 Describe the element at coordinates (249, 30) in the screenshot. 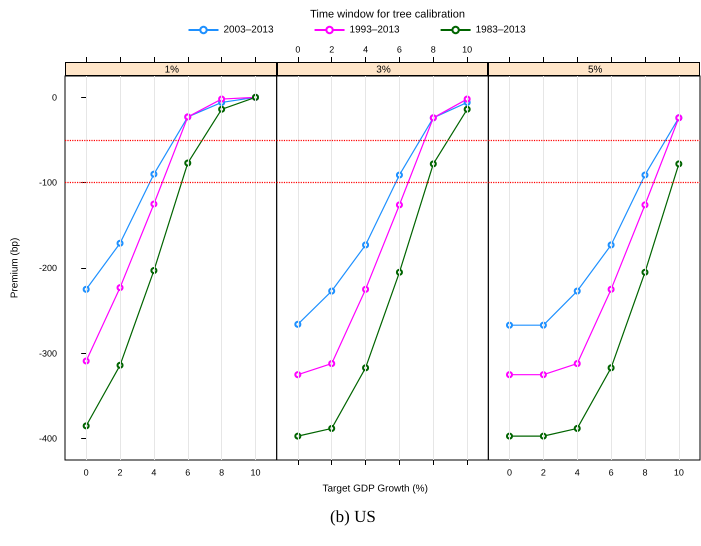

I see `legend-label: 2003–2013` at that location.